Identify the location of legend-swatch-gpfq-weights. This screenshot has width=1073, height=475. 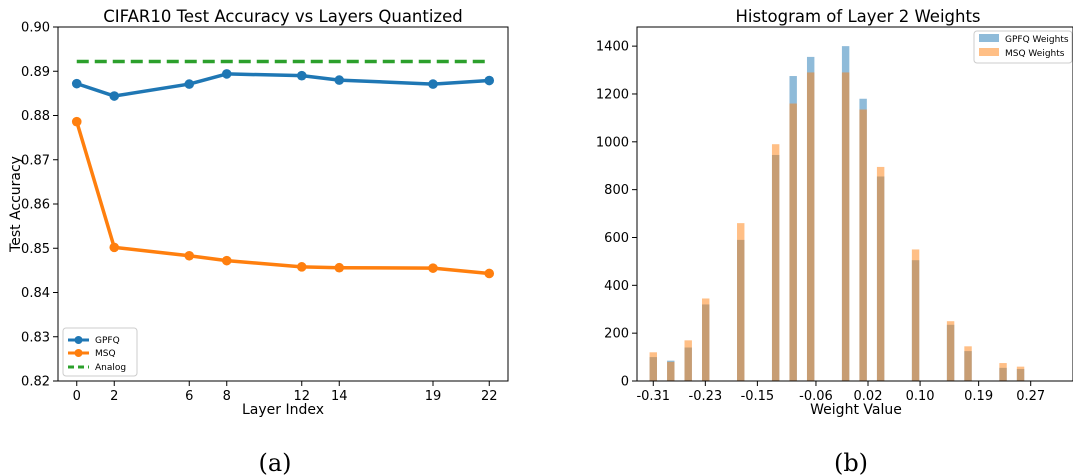
(989, 38).